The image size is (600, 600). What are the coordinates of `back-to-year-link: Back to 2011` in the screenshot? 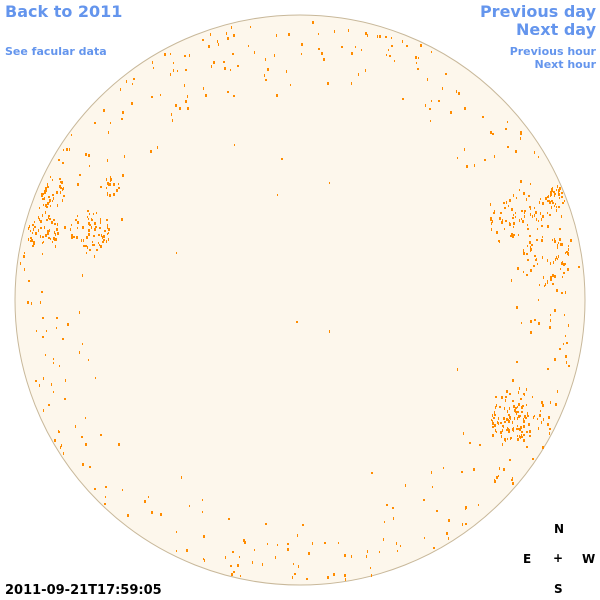 It's located at (64, 11).